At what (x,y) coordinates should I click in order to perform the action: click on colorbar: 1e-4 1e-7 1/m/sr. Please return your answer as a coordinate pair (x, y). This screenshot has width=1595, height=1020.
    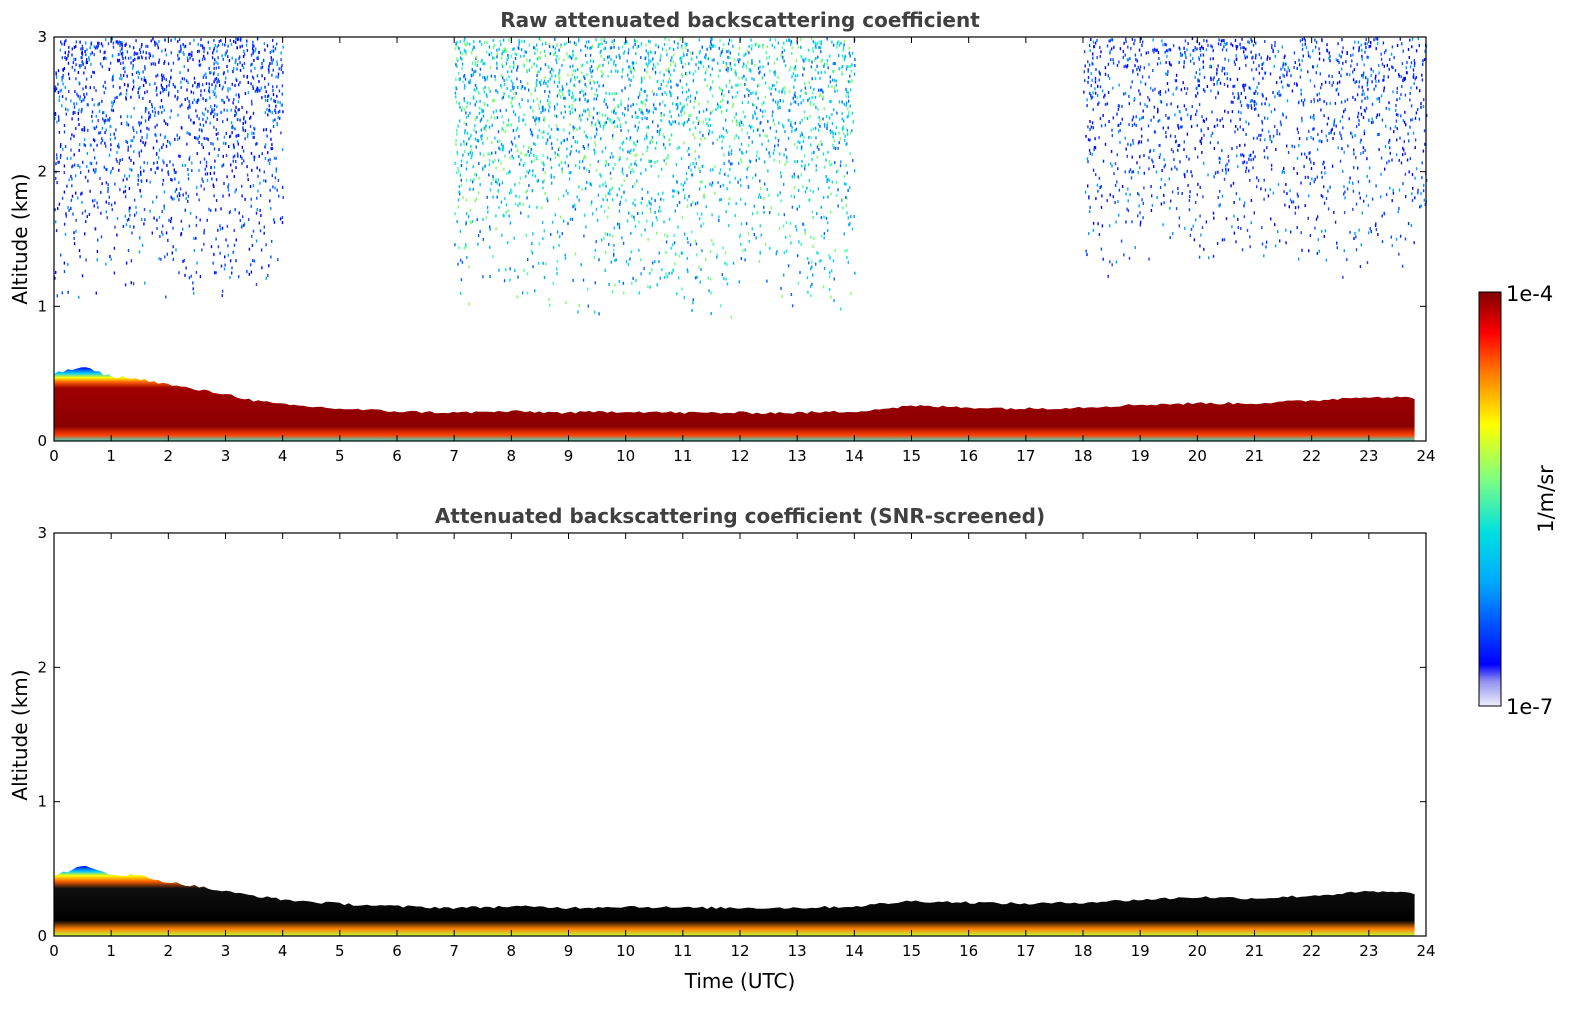
    Looking at the image, I should click on (1518, 500).